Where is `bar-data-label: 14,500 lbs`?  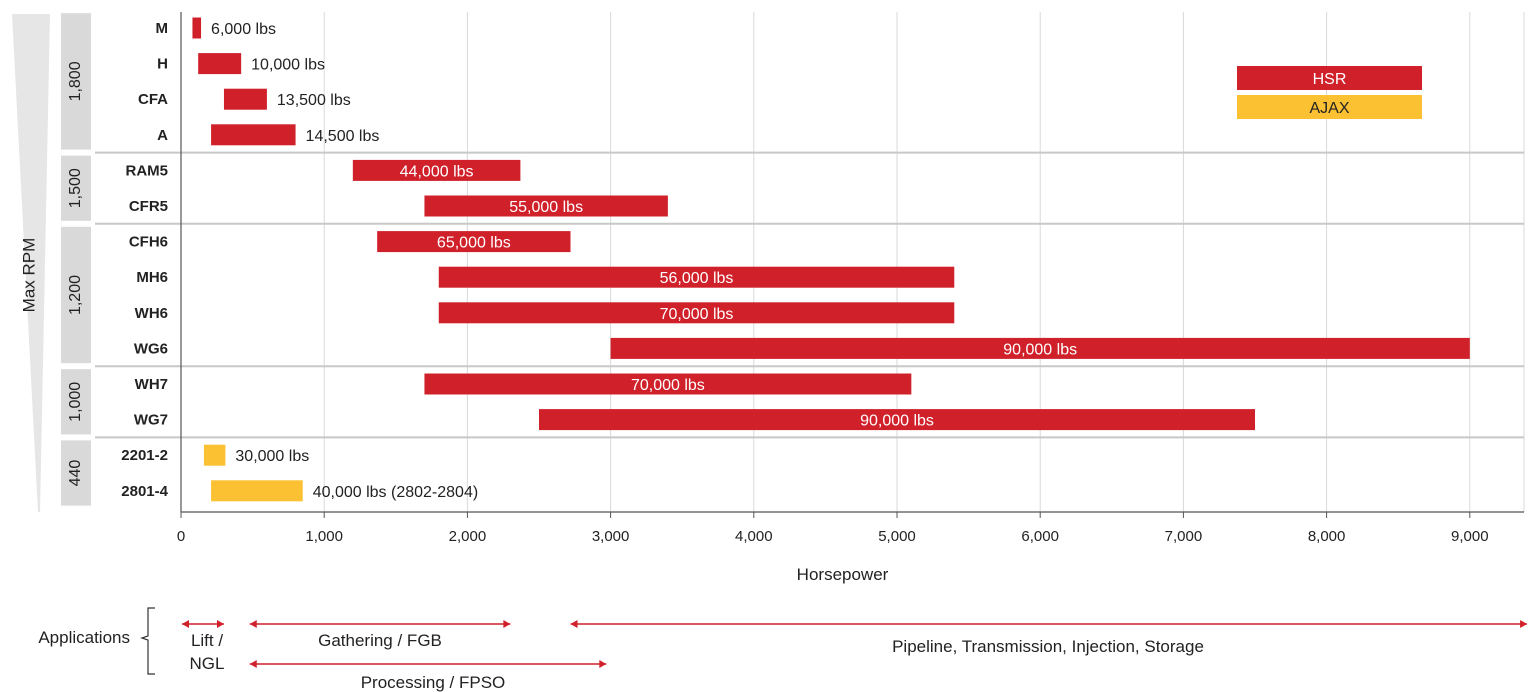 bar-data-label: 14,500 lbs is located at coordinates (343, 136).